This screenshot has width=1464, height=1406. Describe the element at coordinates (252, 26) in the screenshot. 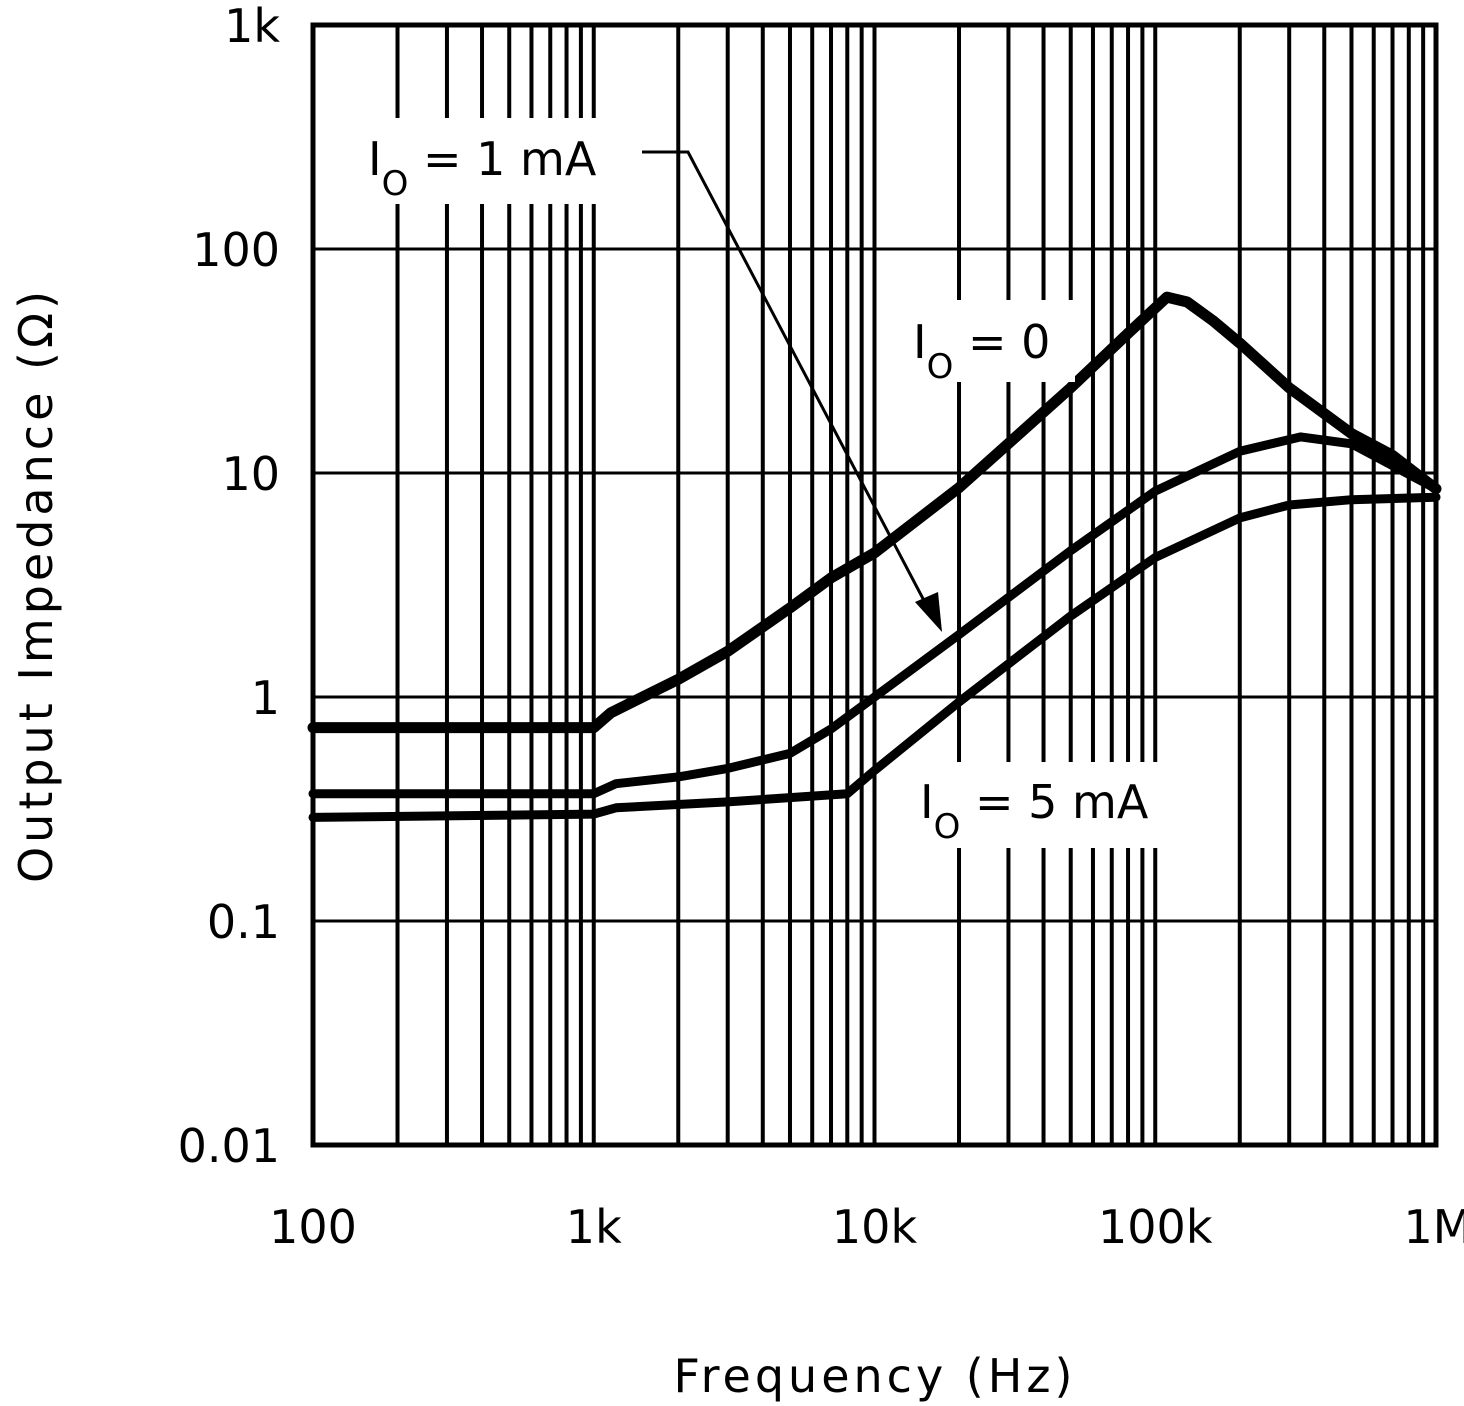

I see `y-tick-label: 1k` at that location.